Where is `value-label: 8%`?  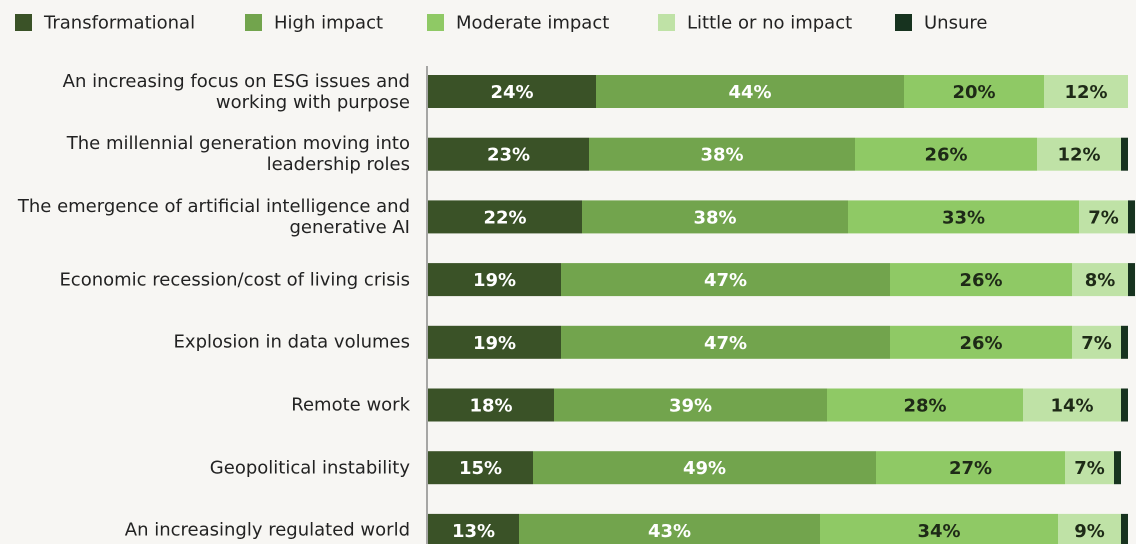 value-label: 8% is located at coordinates (1100, 280).